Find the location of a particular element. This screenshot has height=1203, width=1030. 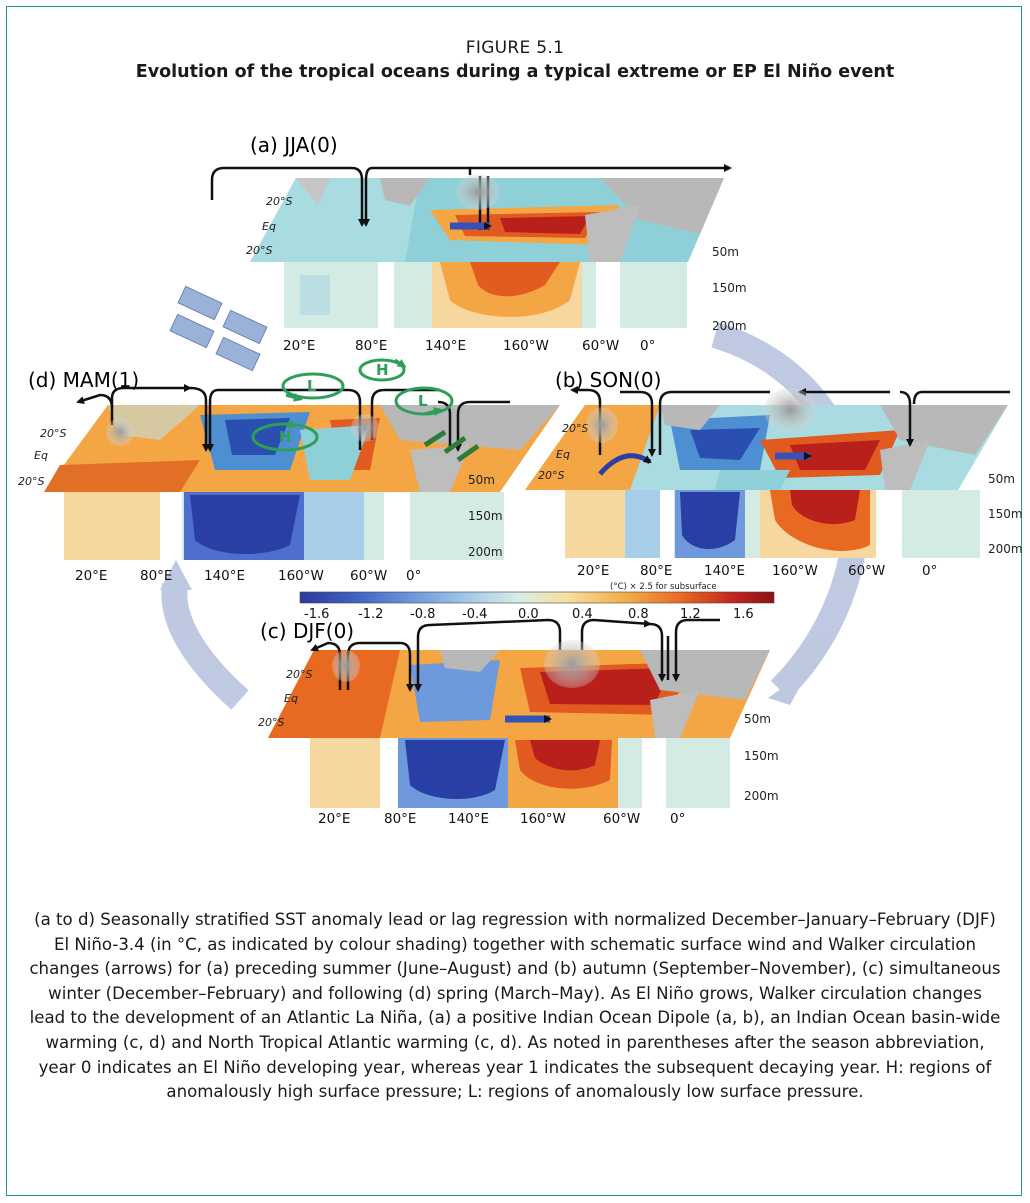

panel-d-pressure-labels: L H L H is located at coordinates (353, 403).